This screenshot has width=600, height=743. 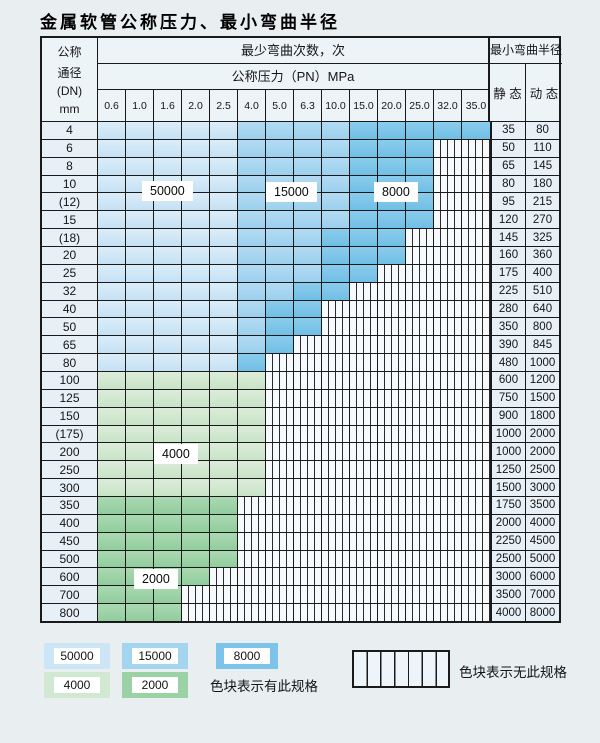 What do you see at coordinates (196, 105) in the screenshot?
I see `pressure-header-cell: 2.0` at bounding box center [196, 105].